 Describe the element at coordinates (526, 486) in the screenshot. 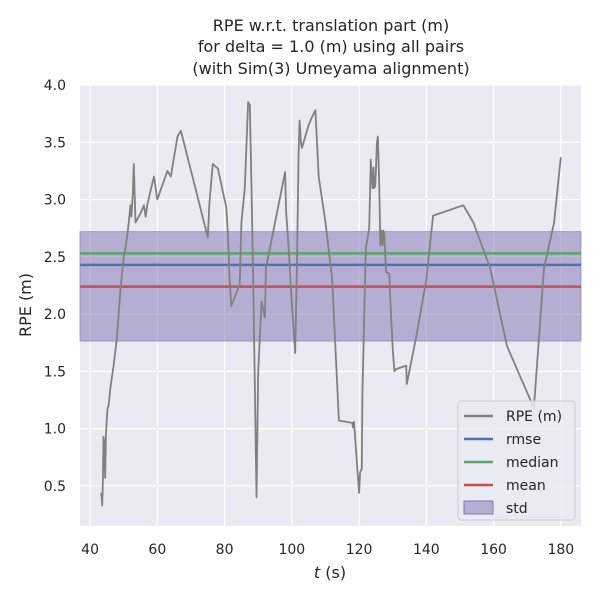

I see `legend-label: mean` at that location.